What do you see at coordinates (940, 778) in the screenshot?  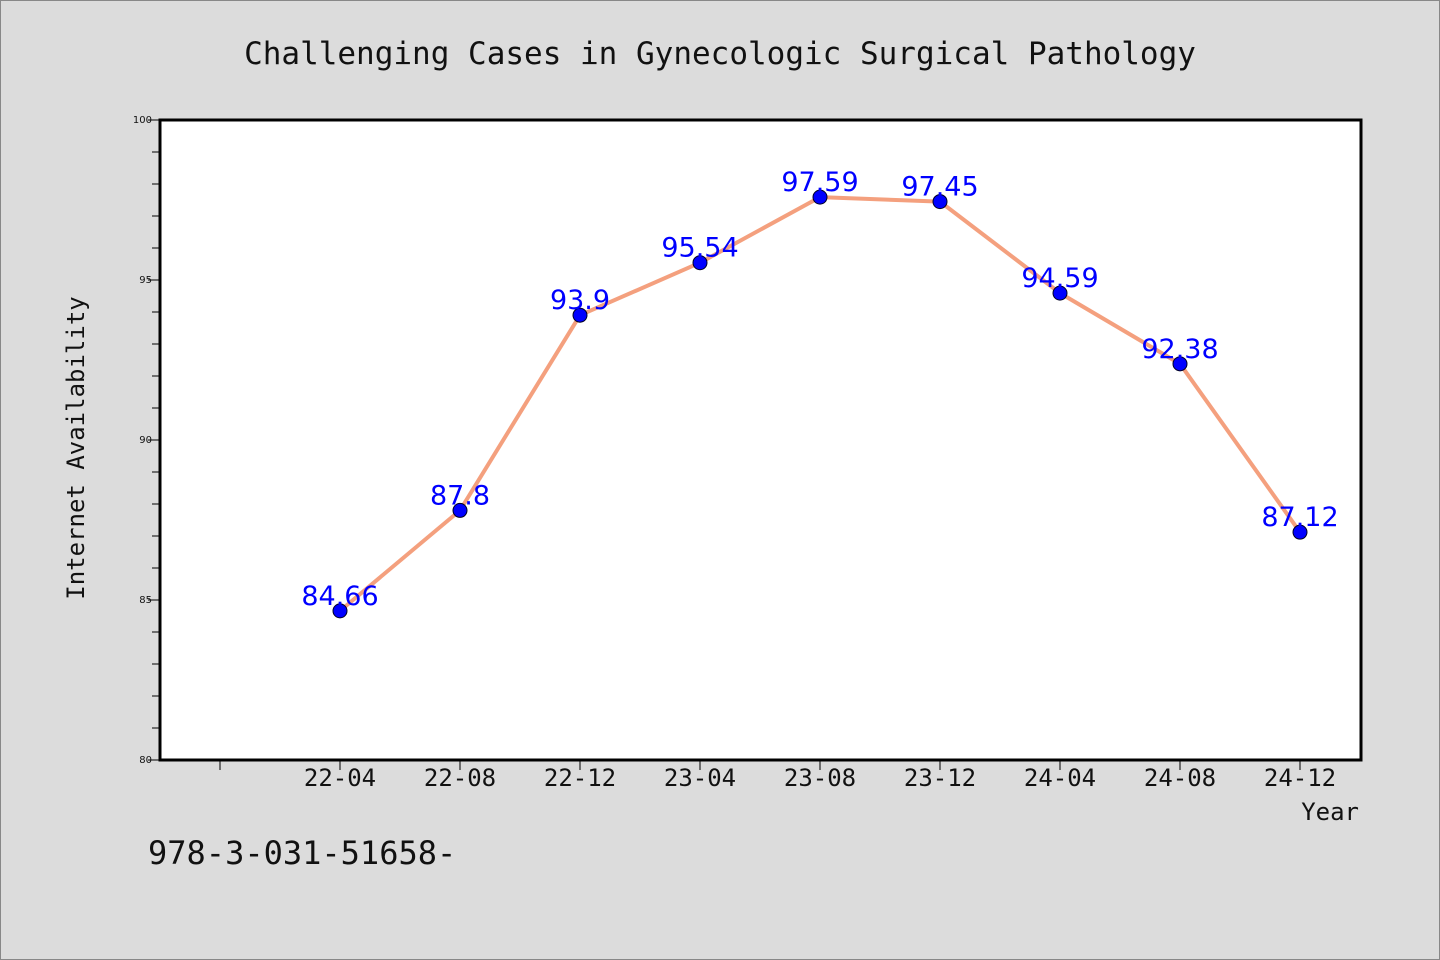 I see `x-tick-label: 23-12` at bounding box center [940, 778].